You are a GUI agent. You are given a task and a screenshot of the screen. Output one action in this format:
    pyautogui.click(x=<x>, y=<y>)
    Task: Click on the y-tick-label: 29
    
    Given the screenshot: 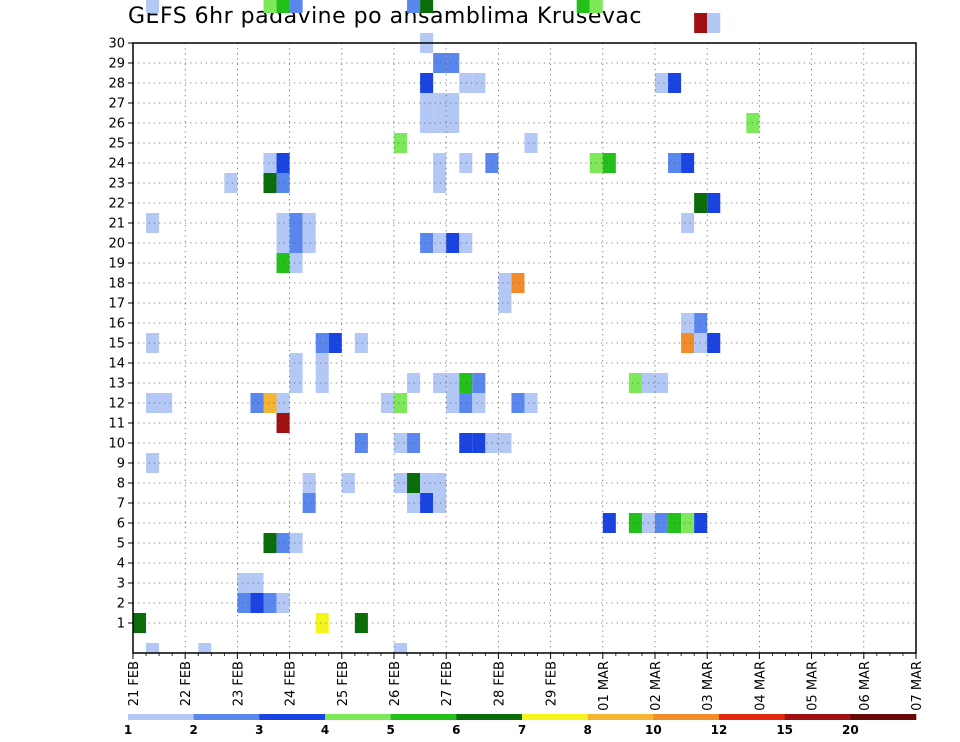 What is the action you would take?
    pyautogui.click(x=116, y=64)
    